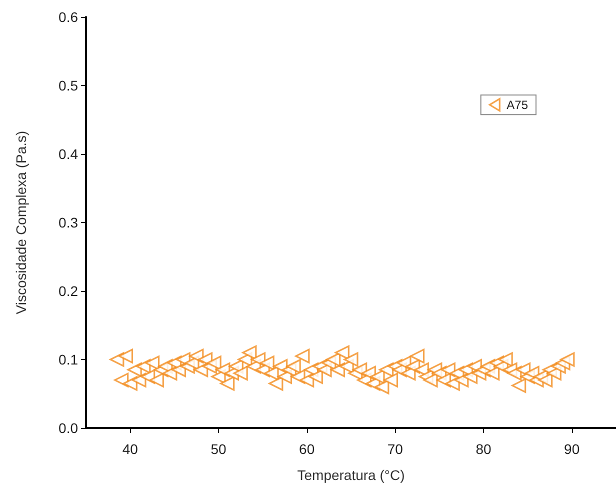  Describe the element at coordinates (68, 428) in the screenshot. I see `y-tick-label: 0.0` at that location.